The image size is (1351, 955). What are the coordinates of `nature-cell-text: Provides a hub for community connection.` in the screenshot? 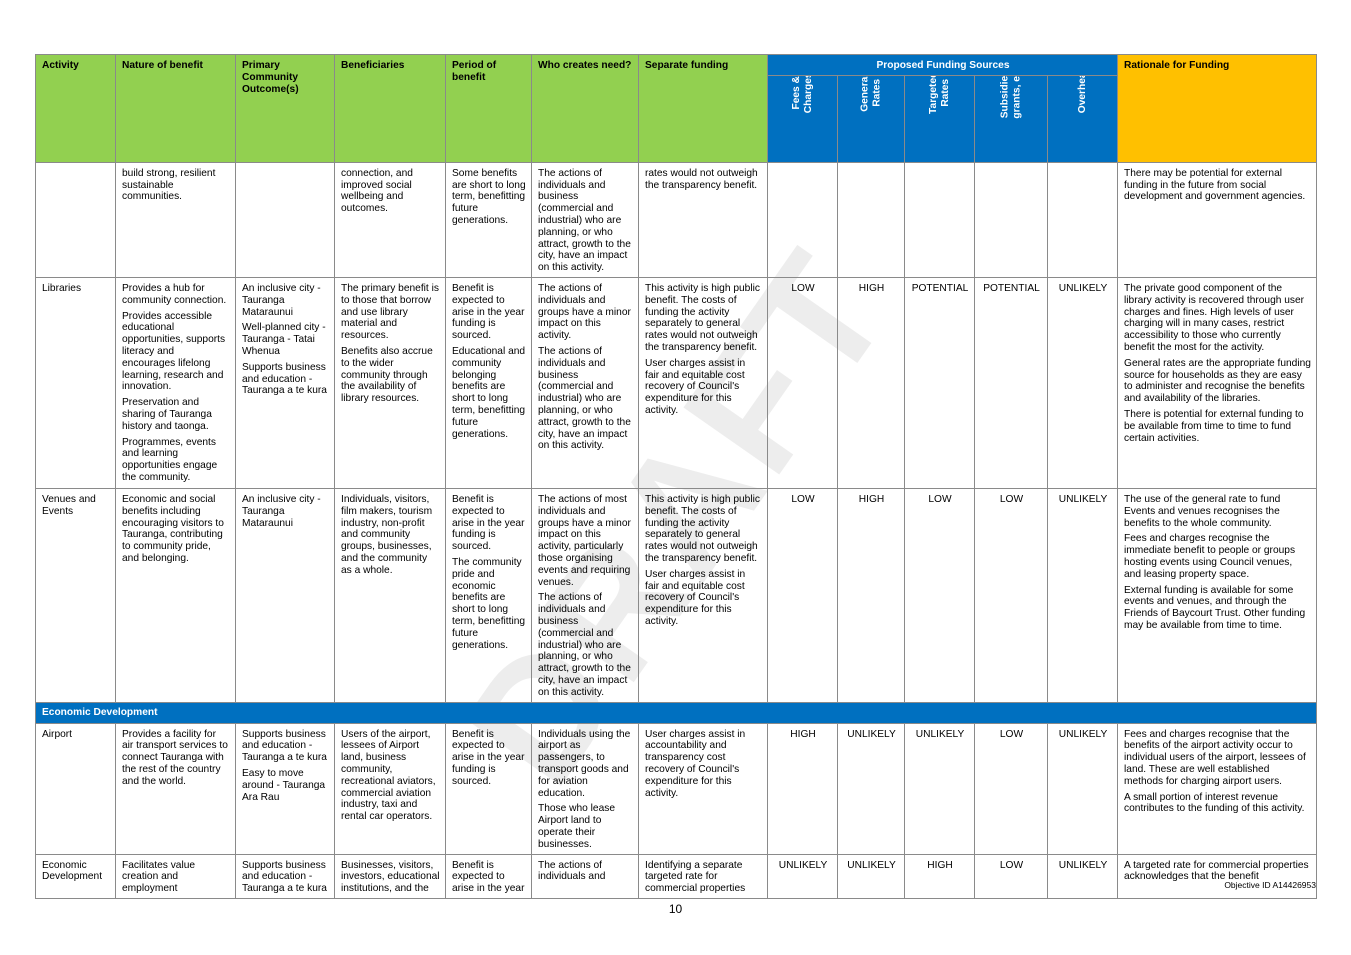 It's located at (174, 294).